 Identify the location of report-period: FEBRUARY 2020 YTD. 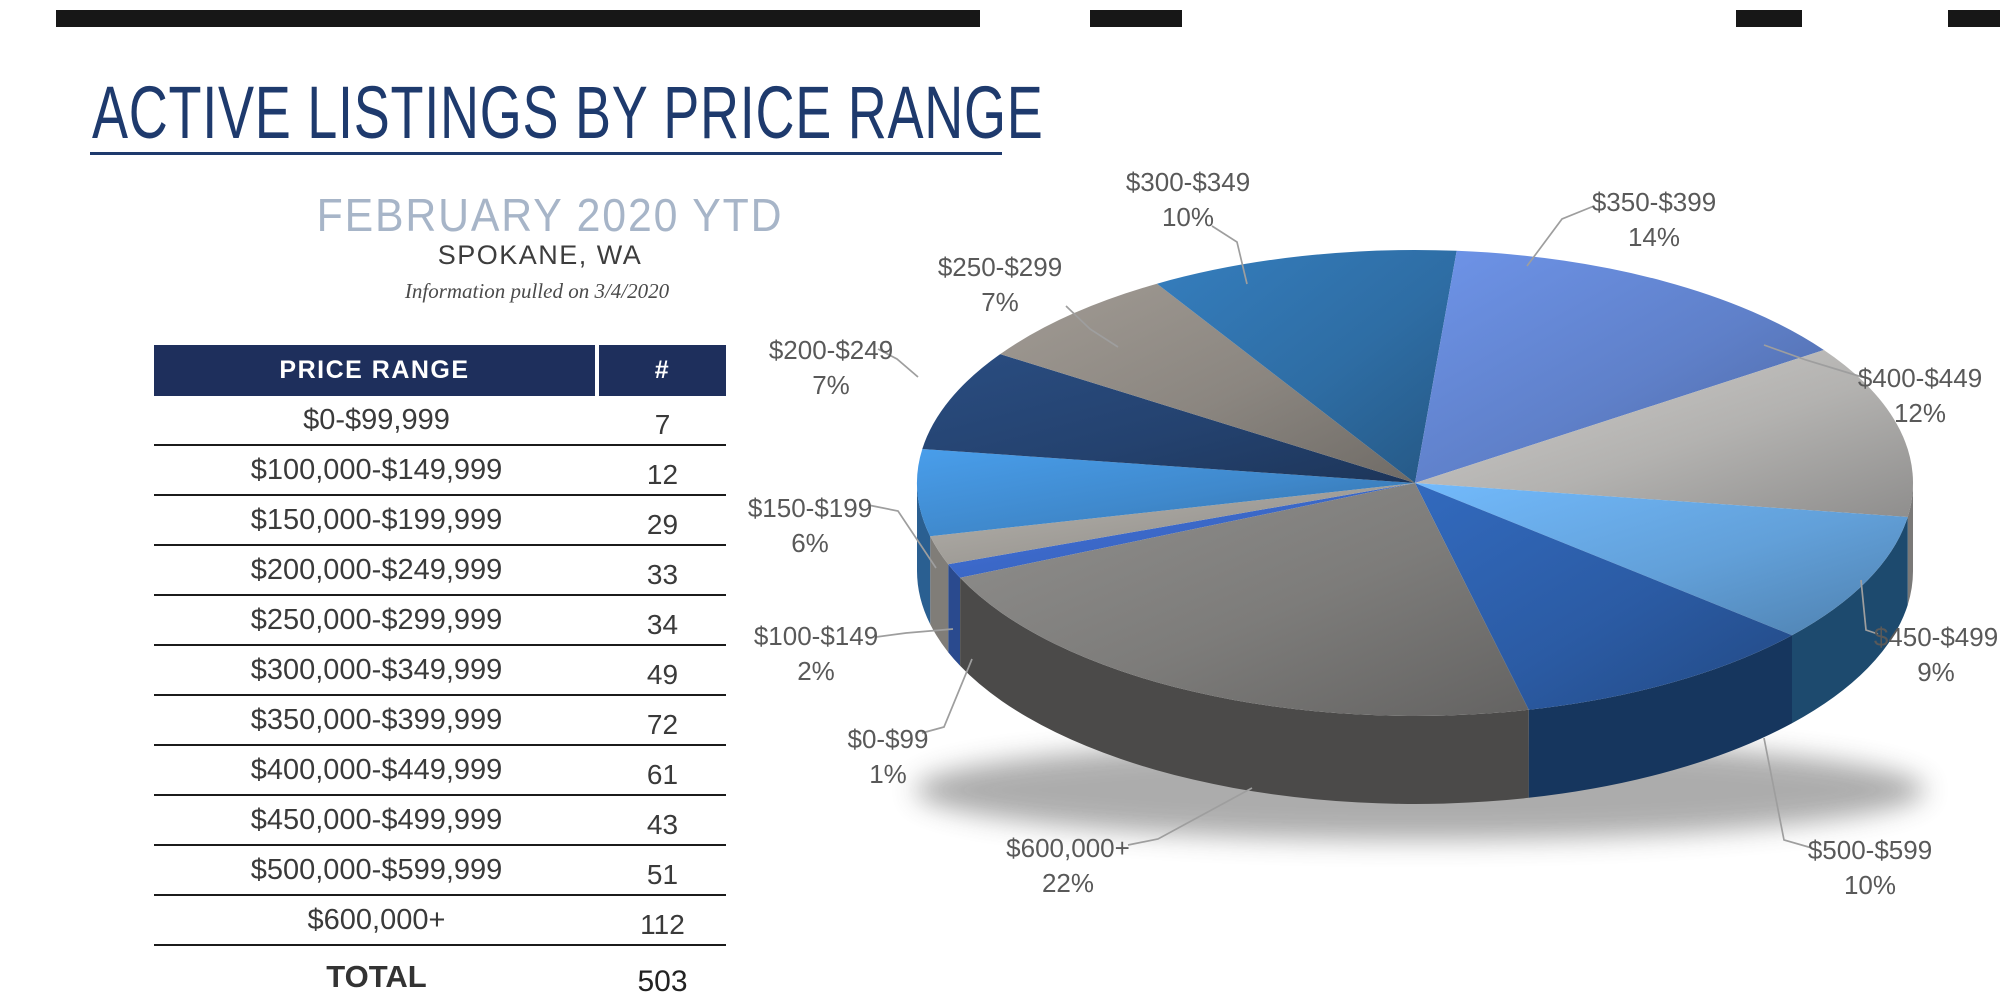
(550, 215).